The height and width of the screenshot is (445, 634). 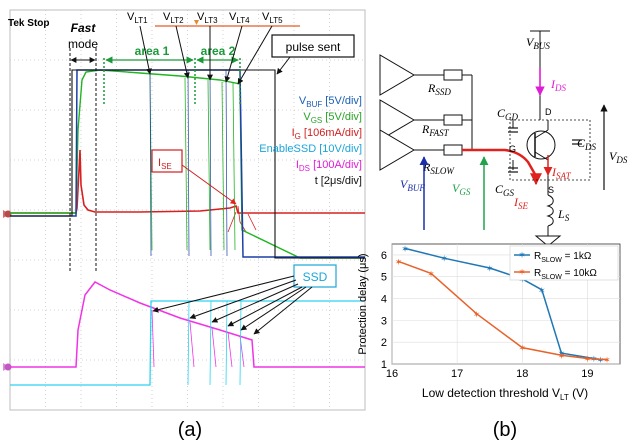 What do you see at coordinates (512, 149) in the screenshot?
I see `pin-g: G` at bounding box center [512, 149].